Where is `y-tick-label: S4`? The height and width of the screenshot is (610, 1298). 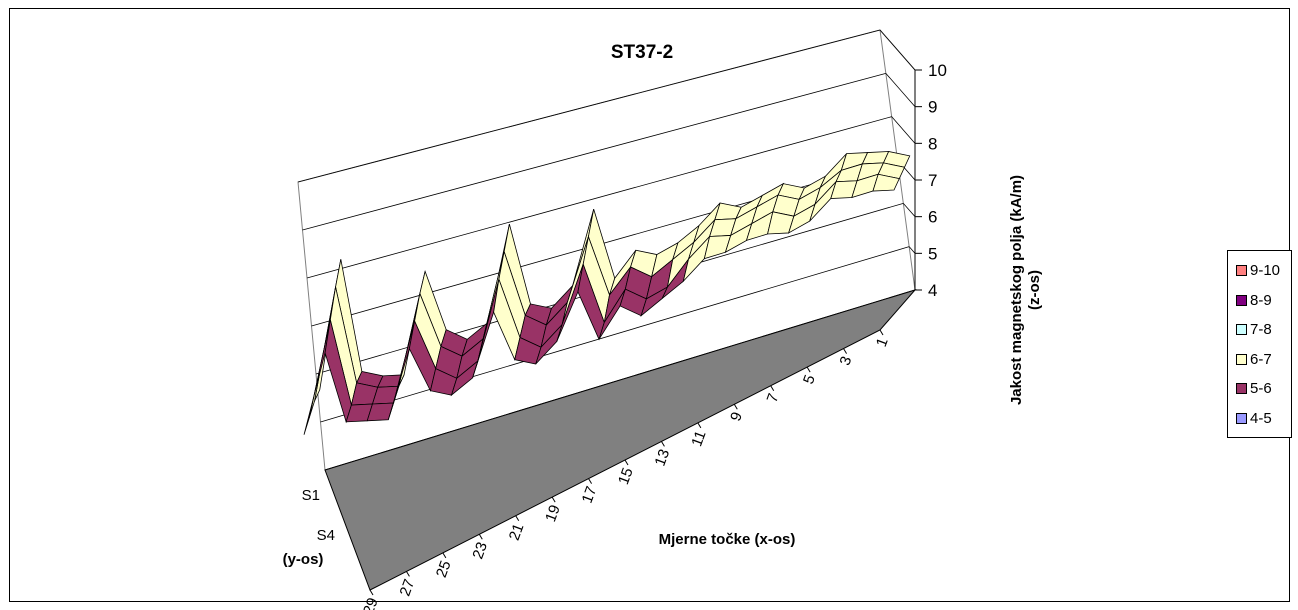
y-tick-label: S4 is located at coordinates (326, 535).